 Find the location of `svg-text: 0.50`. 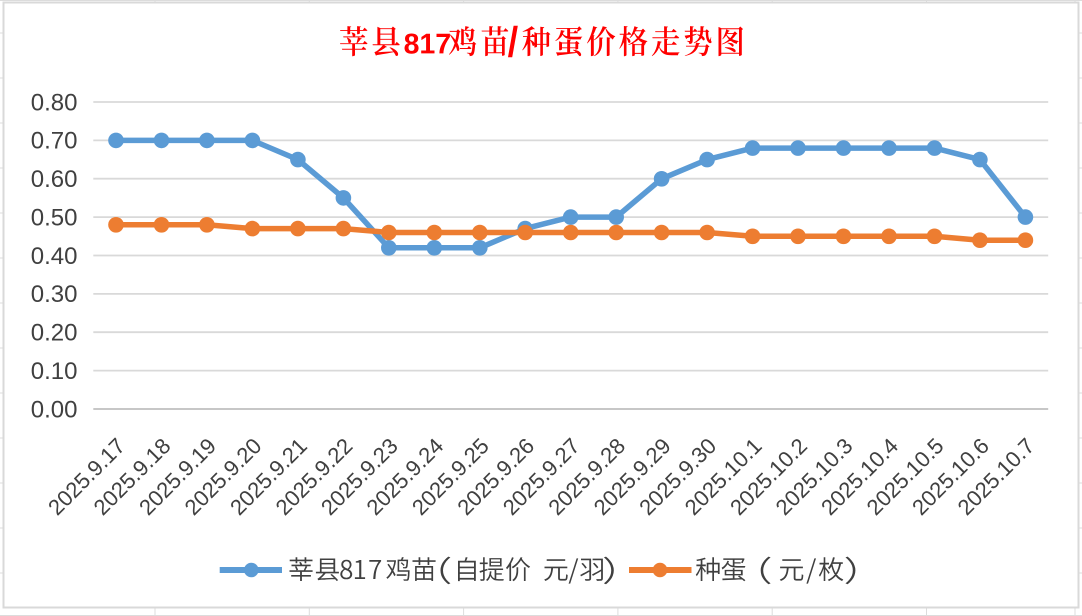

svg-text: 0.50 is located at coordinates (54, 217).